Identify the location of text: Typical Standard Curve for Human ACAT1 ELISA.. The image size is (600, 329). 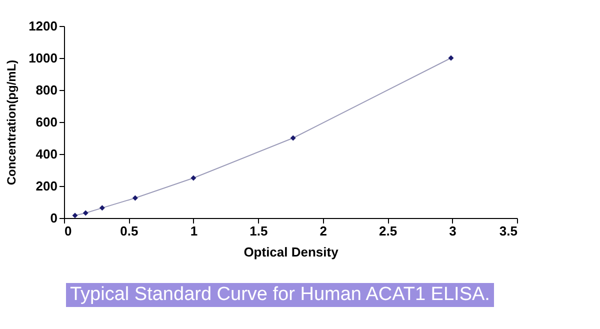
(280, 295).